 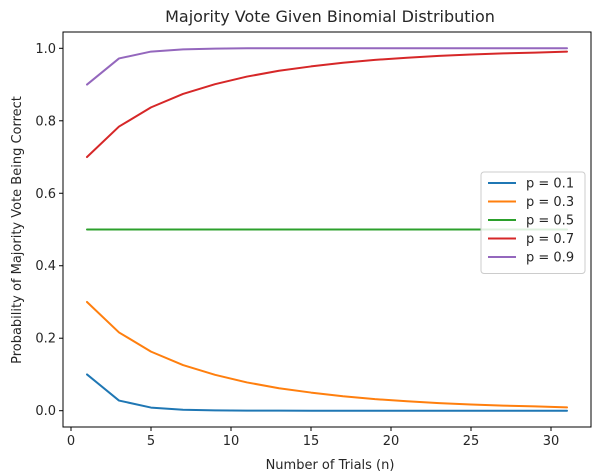 What do you see at coordinates (550, 221) in the screenshot?
I see `legend-label: p = 0.5` at bounding box center [550, 221].